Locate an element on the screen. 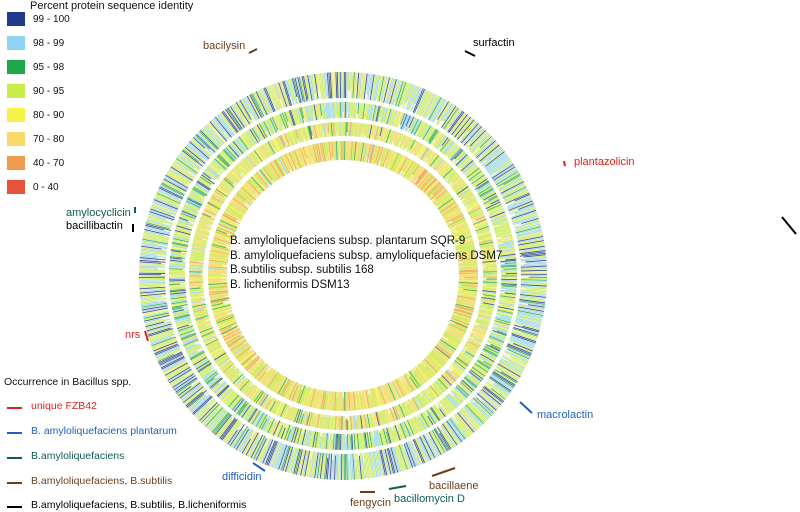 This screenshot has width=800, height=512. legend-swatch is located at coordinates (16, 19).